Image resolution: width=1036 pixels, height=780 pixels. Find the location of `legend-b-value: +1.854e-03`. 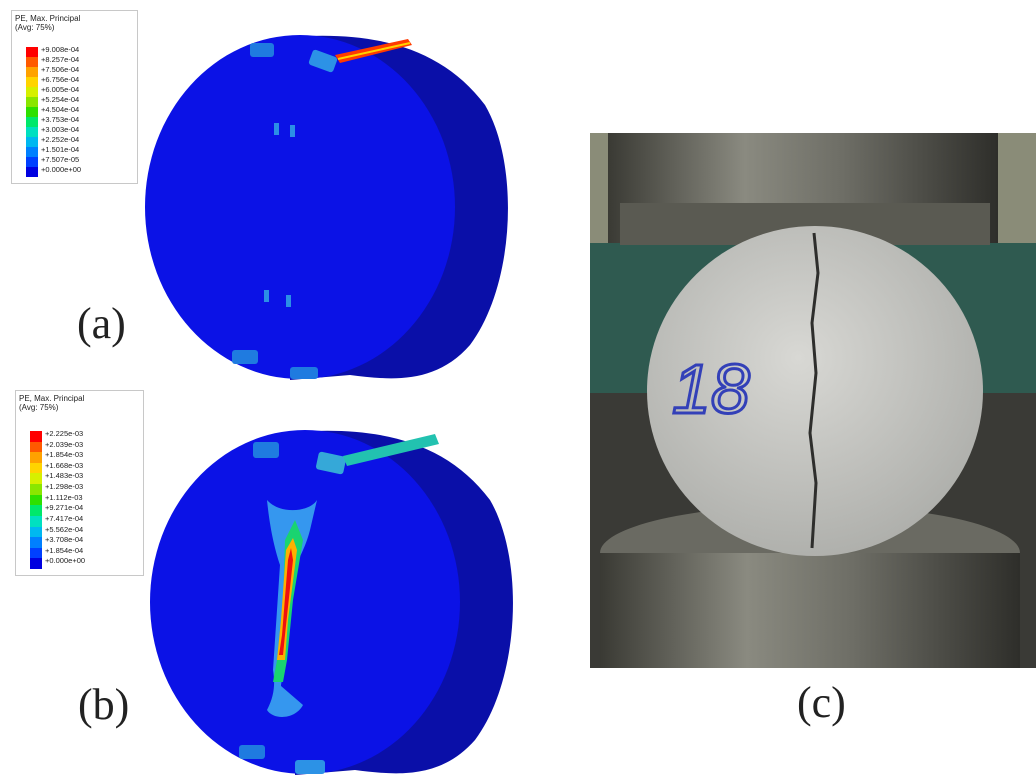

legend-b-value: +1.854e-03 is located at coordinates (64, 455).